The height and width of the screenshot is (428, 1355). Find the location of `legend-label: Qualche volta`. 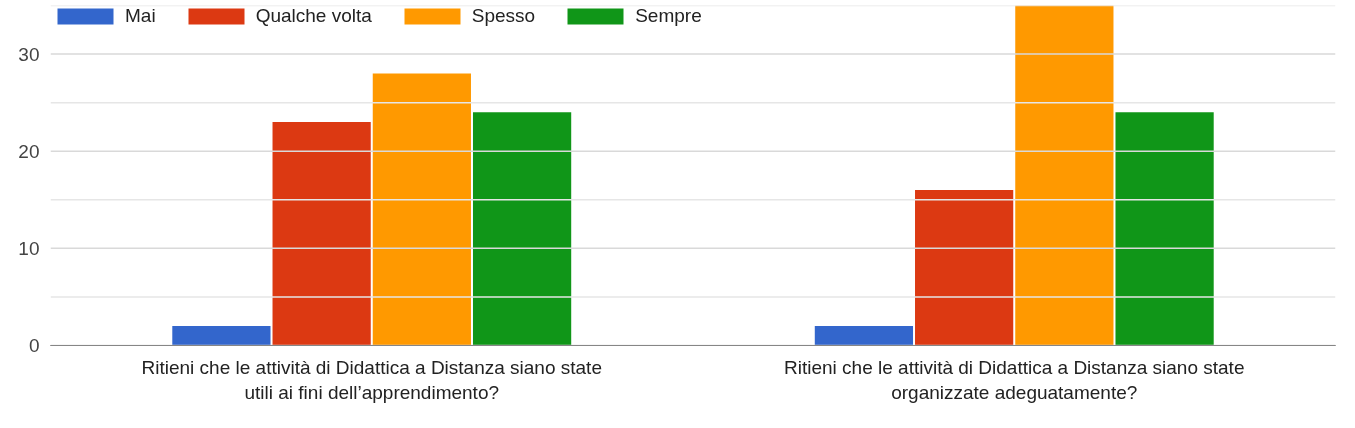

legend-label: Qualche volta is located at coordinates (313, 16).